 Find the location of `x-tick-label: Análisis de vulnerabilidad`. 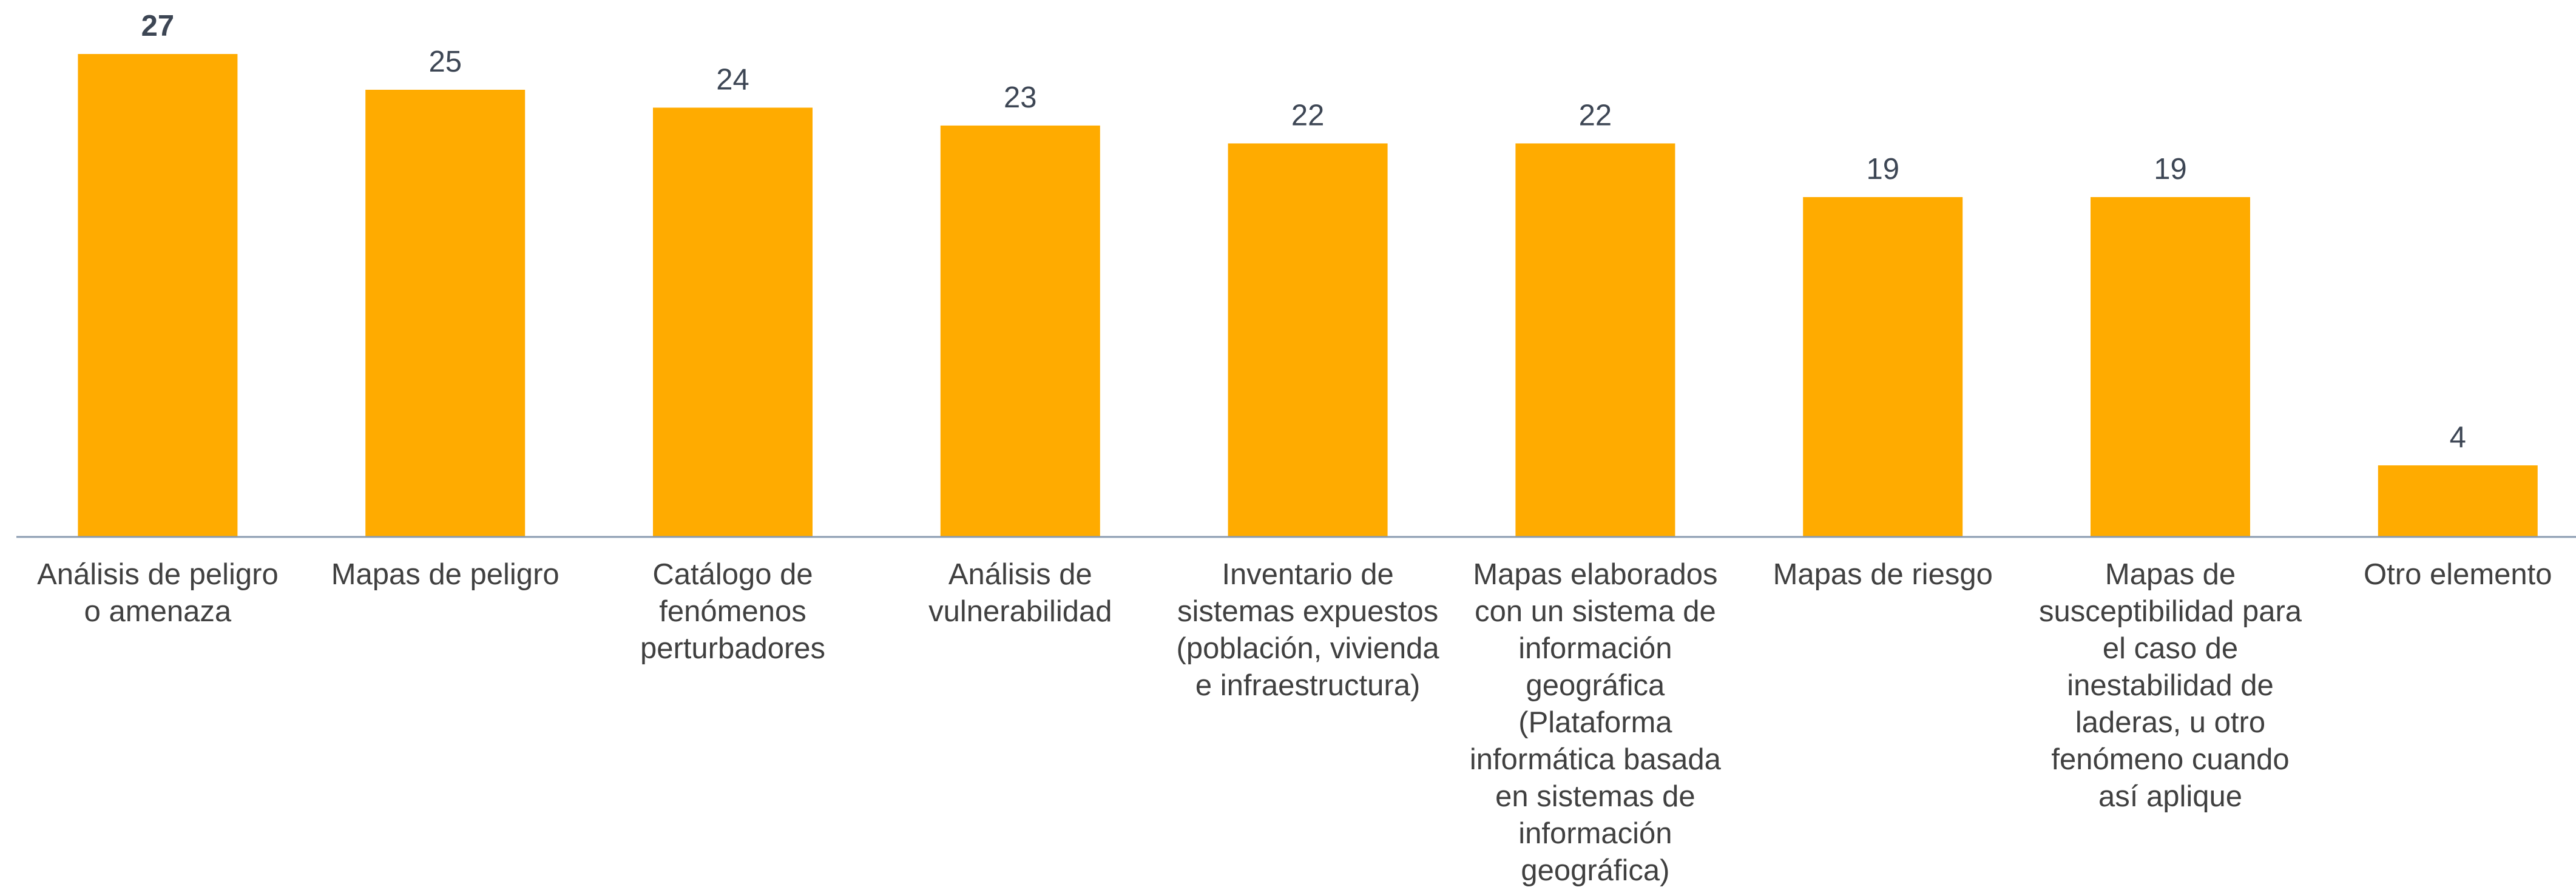

x-tick-label: Análisis de vulnerabilidad is located at coordinates (1020, 593).